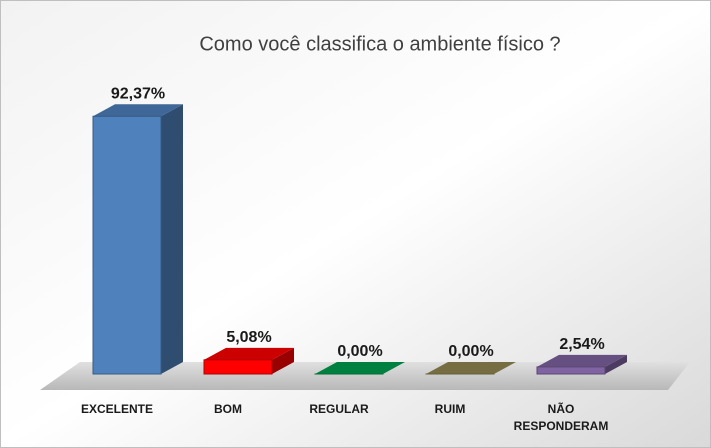 The width and height of the screenshot is (711, 448). I want to click on floor, so click(365, 376).